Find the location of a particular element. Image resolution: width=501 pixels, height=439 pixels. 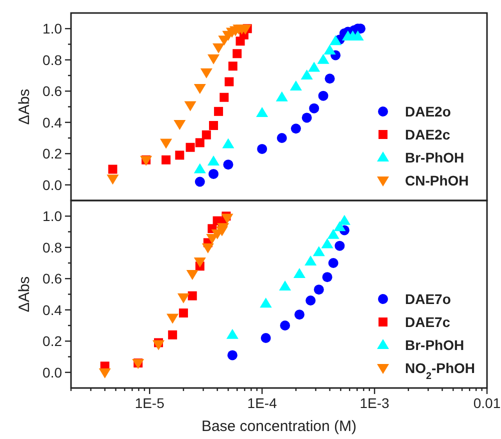

legend-label: DAE2o is located at coordinates (428, 111).